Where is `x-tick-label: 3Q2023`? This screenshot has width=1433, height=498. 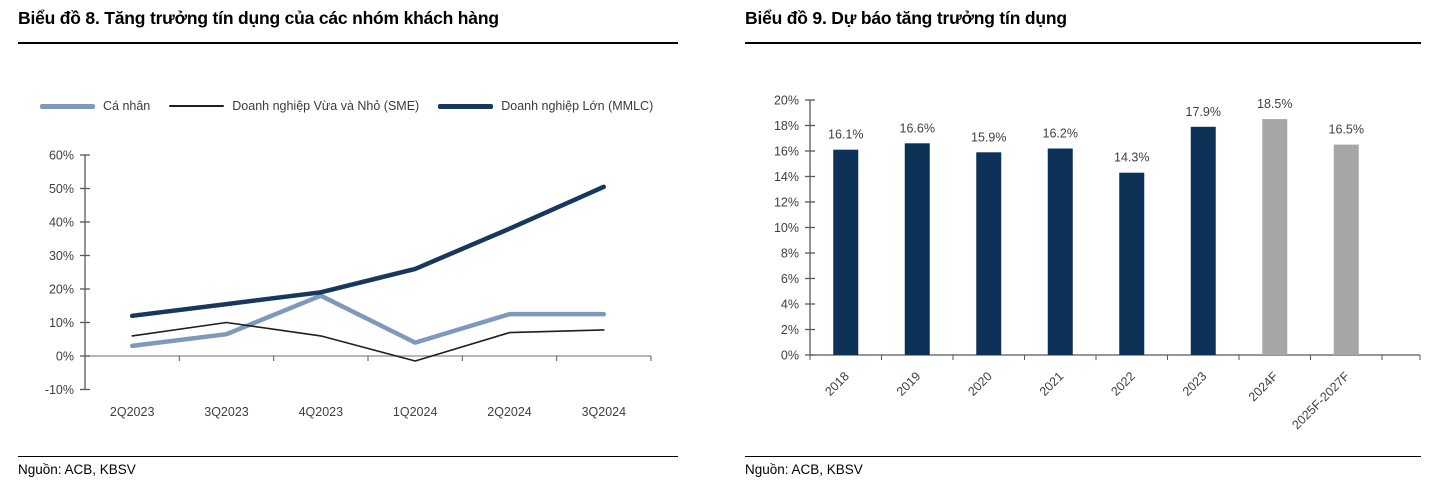
x-tick-label: 3Q2023 is located at coordinates (226, 412).